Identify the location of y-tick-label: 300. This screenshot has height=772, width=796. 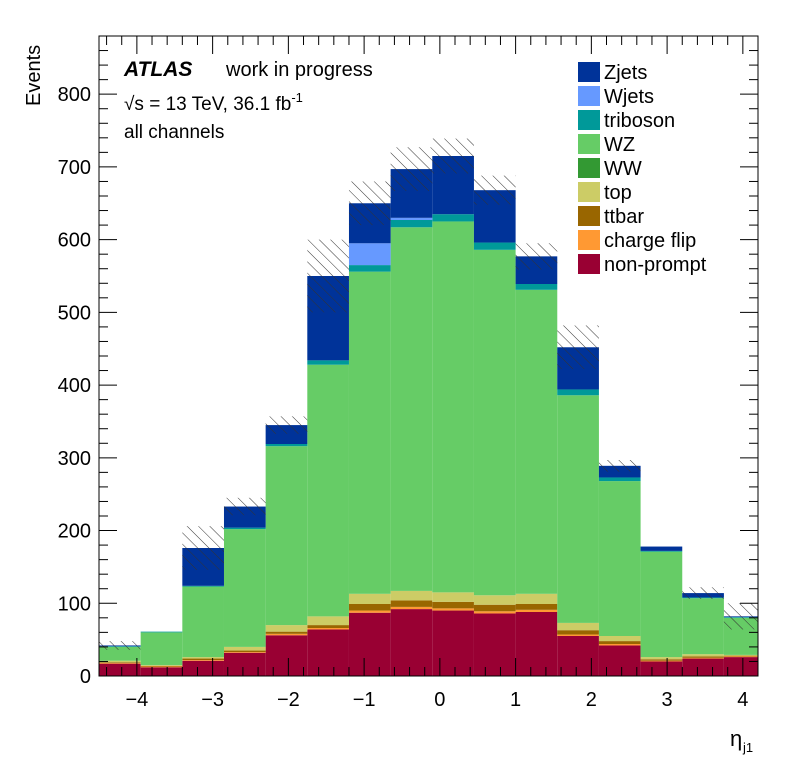
(74, 459).